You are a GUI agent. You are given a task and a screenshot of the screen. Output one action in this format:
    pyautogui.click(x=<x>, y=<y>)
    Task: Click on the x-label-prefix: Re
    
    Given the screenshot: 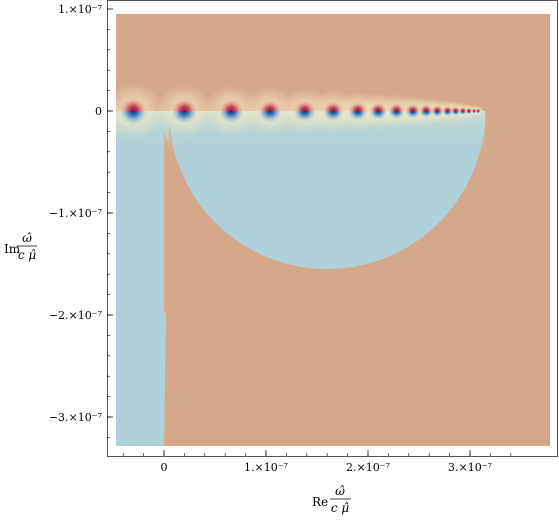 What is the action you would take?
    pyautogui.click(x=320, y=502)
    